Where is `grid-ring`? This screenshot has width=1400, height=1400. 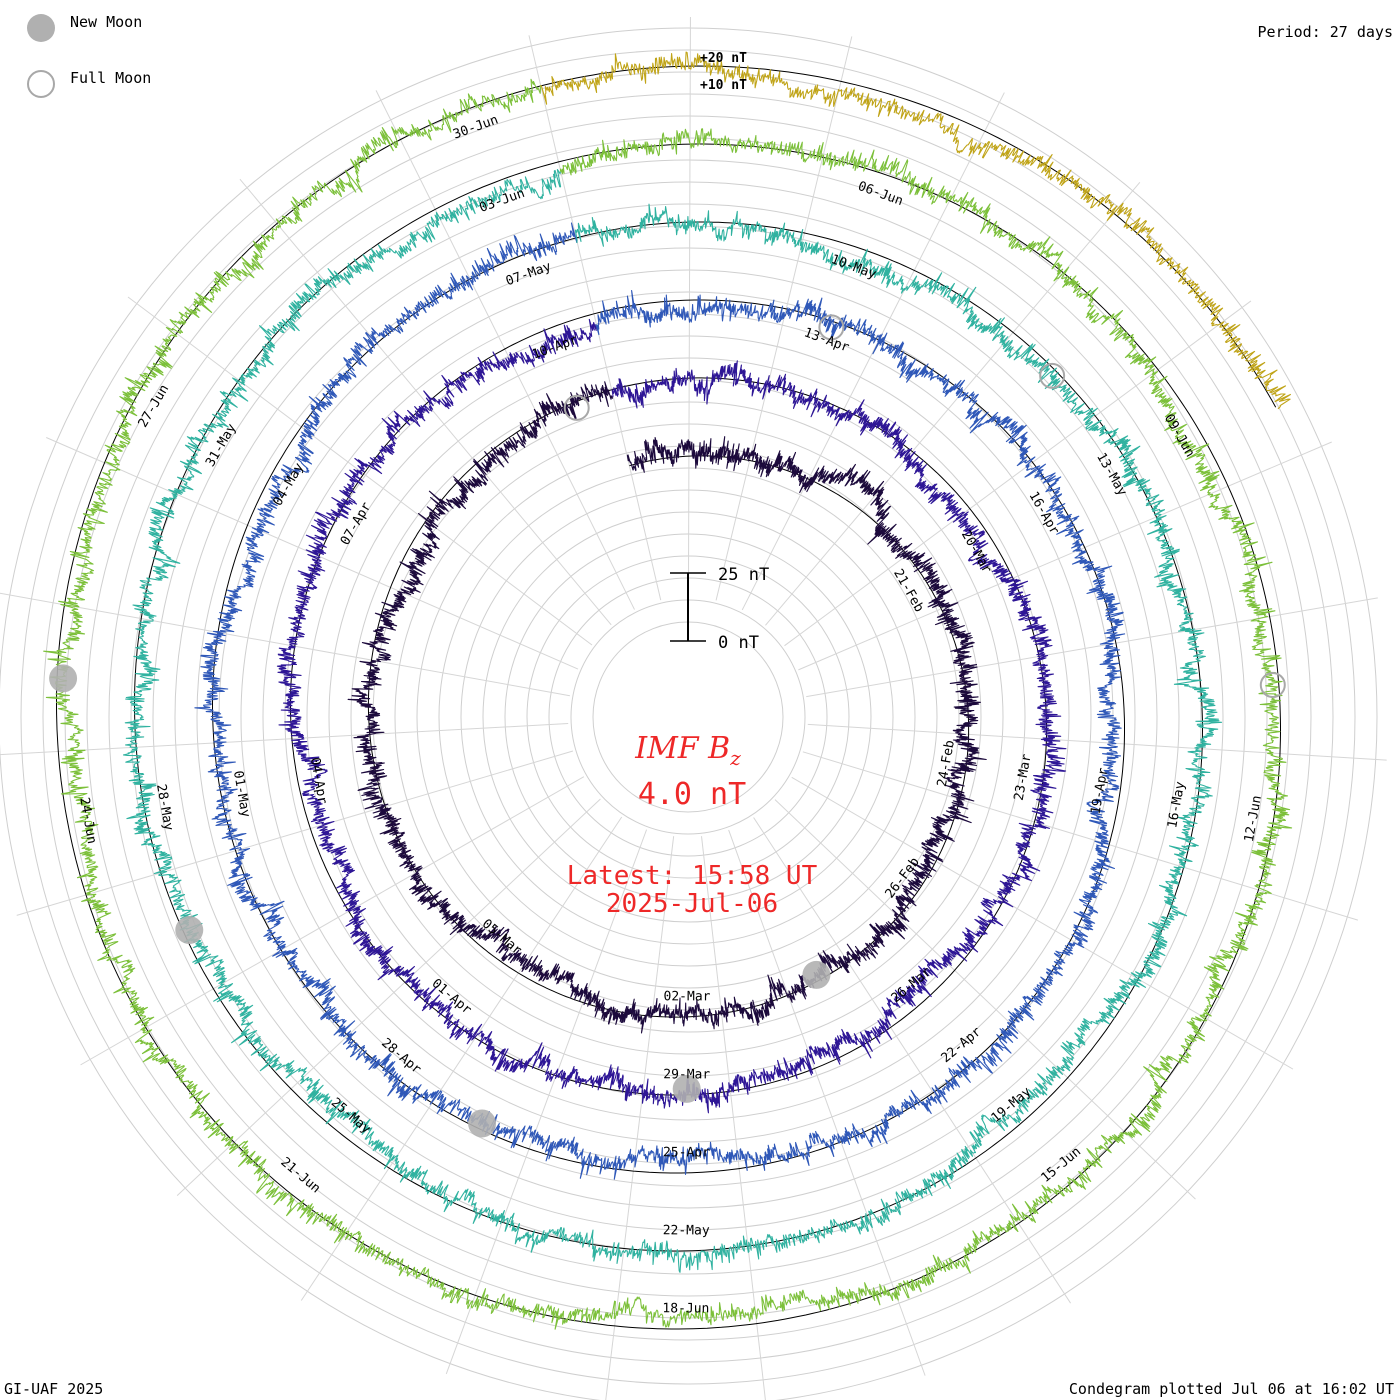
grid-ring is located at coordinates (688, 717).